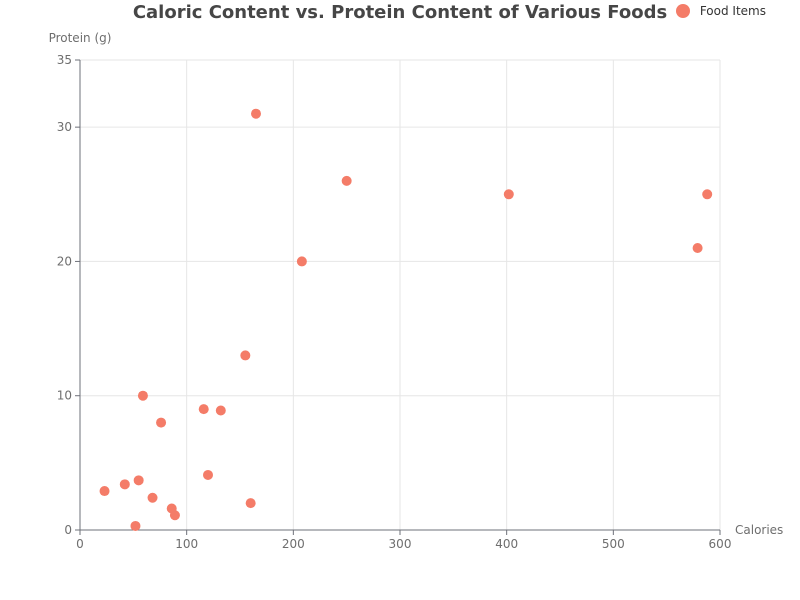  Describe the element at coordinates (80, 38) in the screenshot. I see `y-axis-label: Protein (g)` at that location.